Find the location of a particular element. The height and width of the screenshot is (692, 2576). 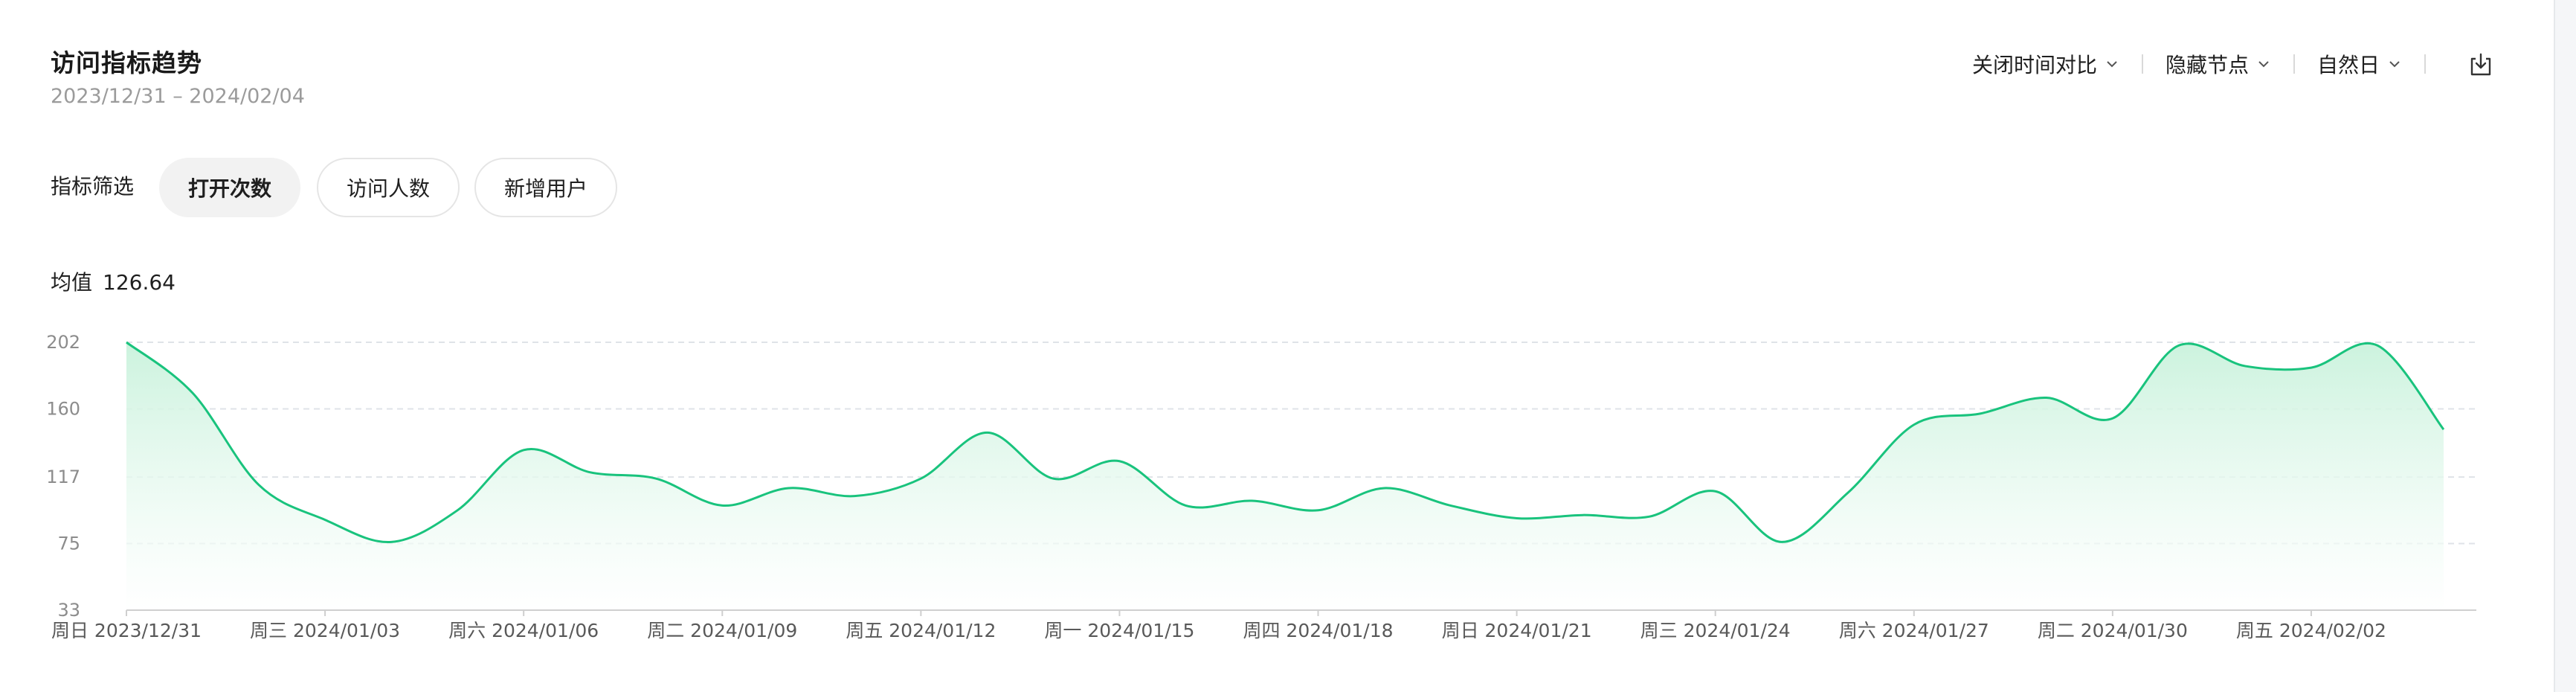

chip-new-users: 新增用户 is located at coordinates (545, 187).